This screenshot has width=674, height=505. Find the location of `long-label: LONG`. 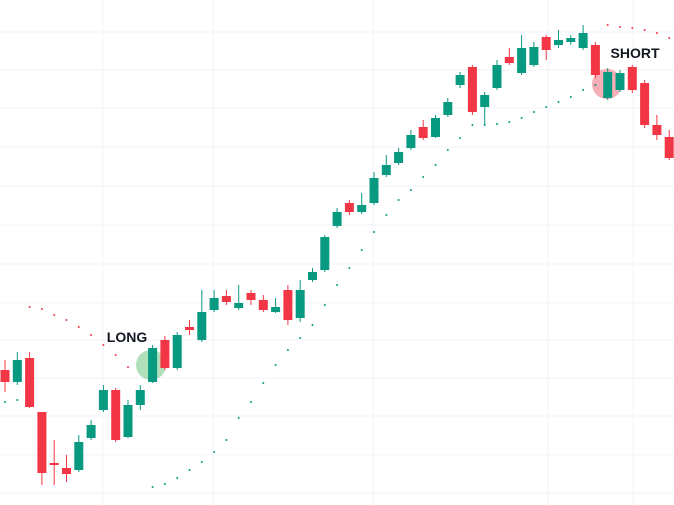

long-label: LONG is located at coordinates (127, 337).